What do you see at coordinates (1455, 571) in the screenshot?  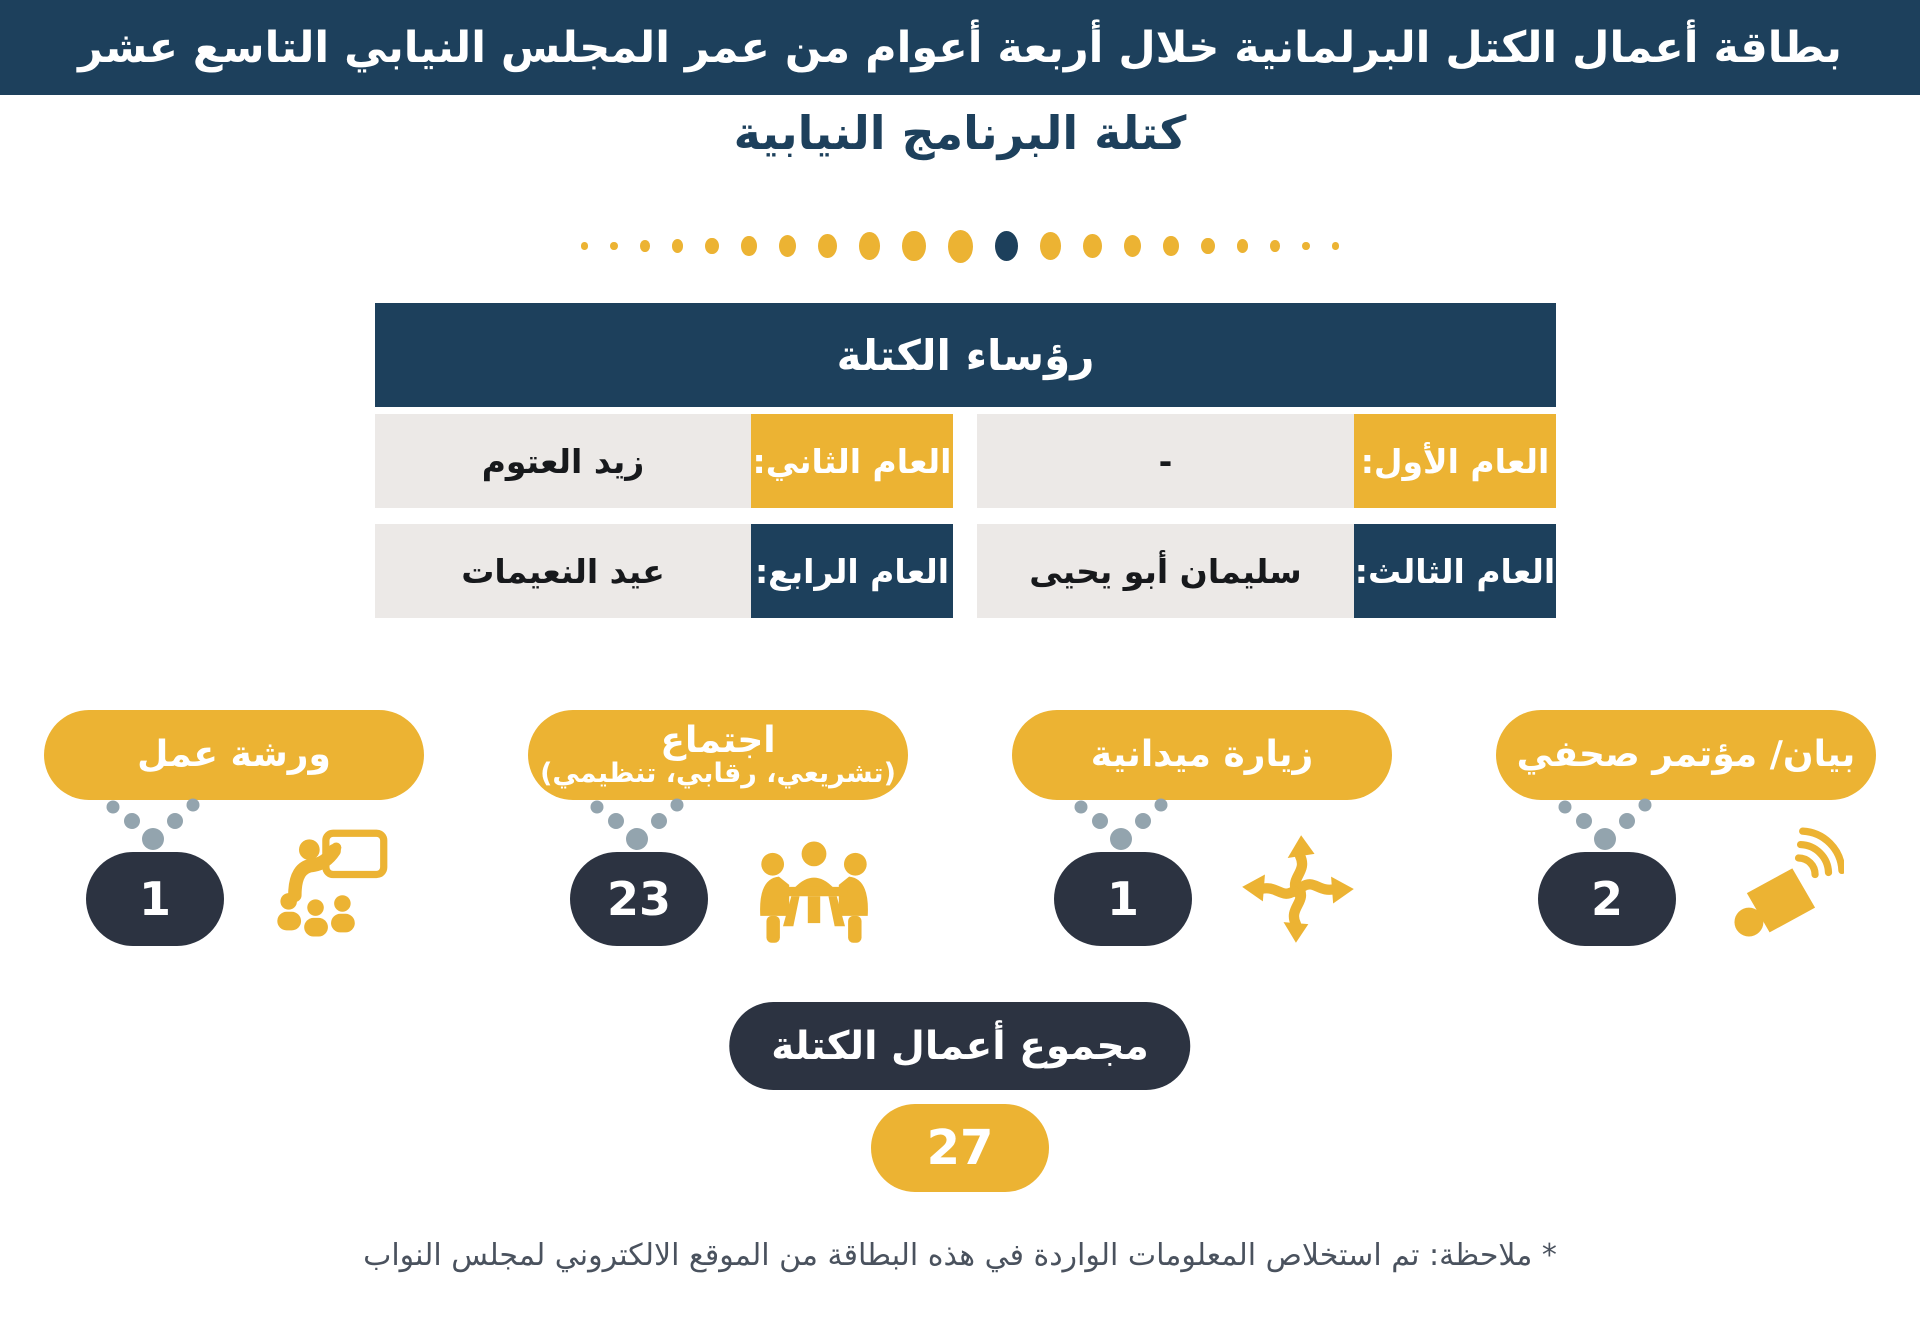 I see `year-label-cell: العام الثالث:` at bounding box center [1455, 571].